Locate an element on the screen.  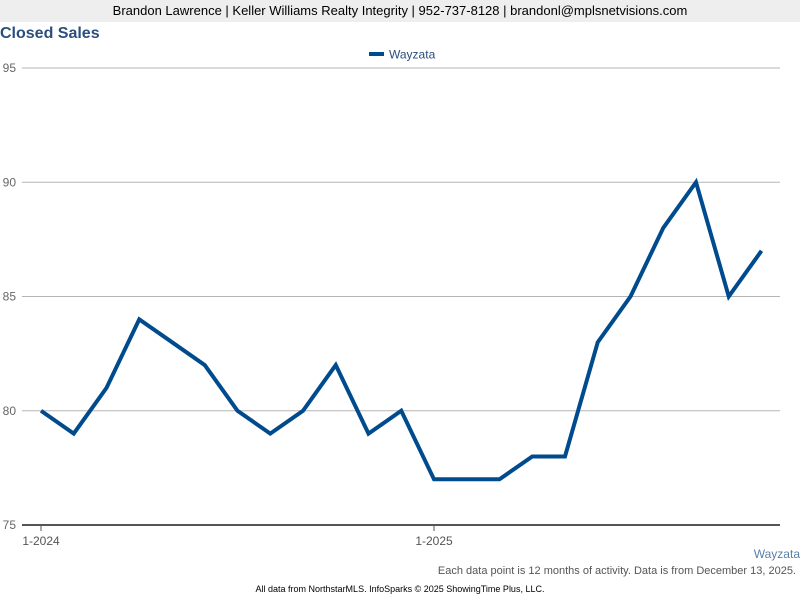
y-tick-label: 75 is located at coordinates (10, 525).